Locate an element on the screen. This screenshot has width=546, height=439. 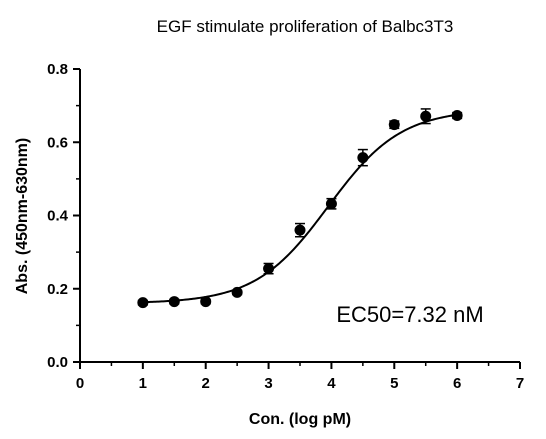
y-tick-label: 0.2 is located at coordinates (57, 289).